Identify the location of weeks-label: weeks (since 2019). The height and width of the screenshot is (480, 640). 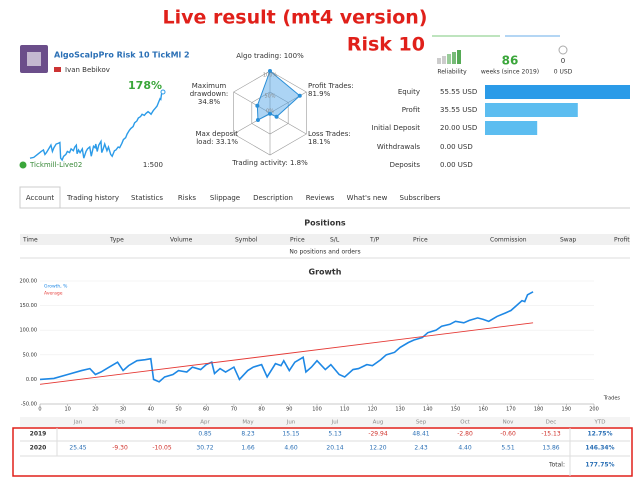
(510, 72).